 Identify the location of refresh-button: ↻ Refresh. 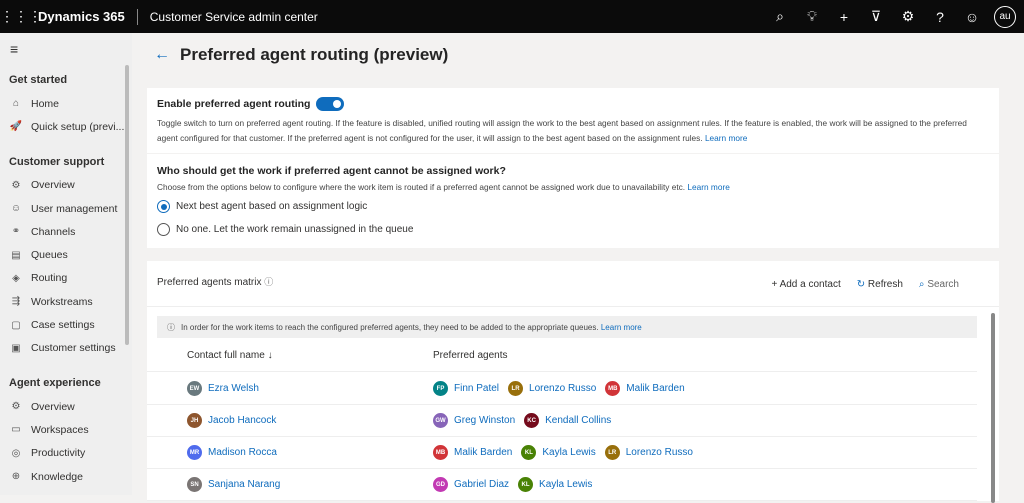
(880, 284).